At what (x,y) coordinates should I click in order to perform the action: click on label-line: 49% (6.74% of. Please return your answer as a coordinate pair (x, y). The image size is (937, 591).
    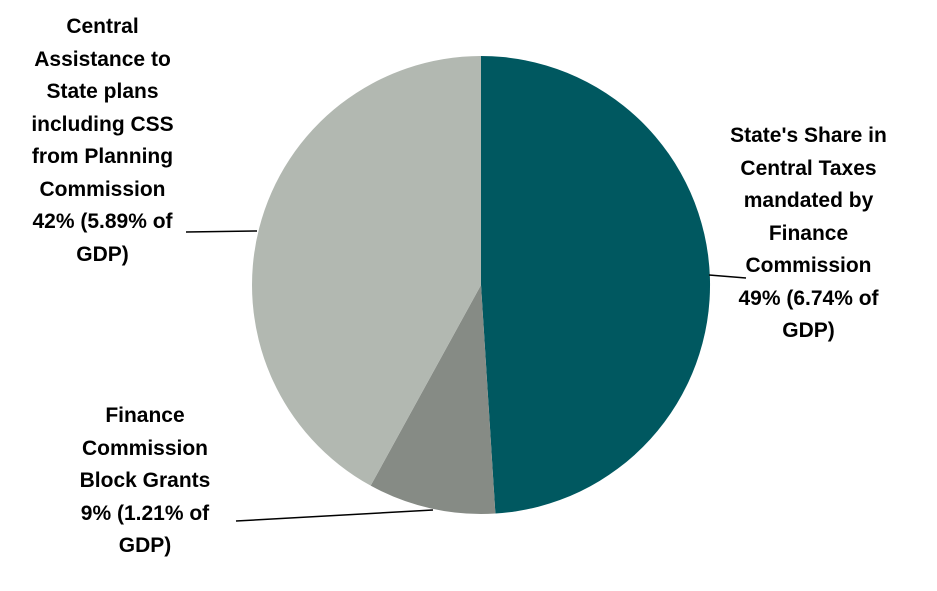
    Looking at the image, I should click on (808, 298).